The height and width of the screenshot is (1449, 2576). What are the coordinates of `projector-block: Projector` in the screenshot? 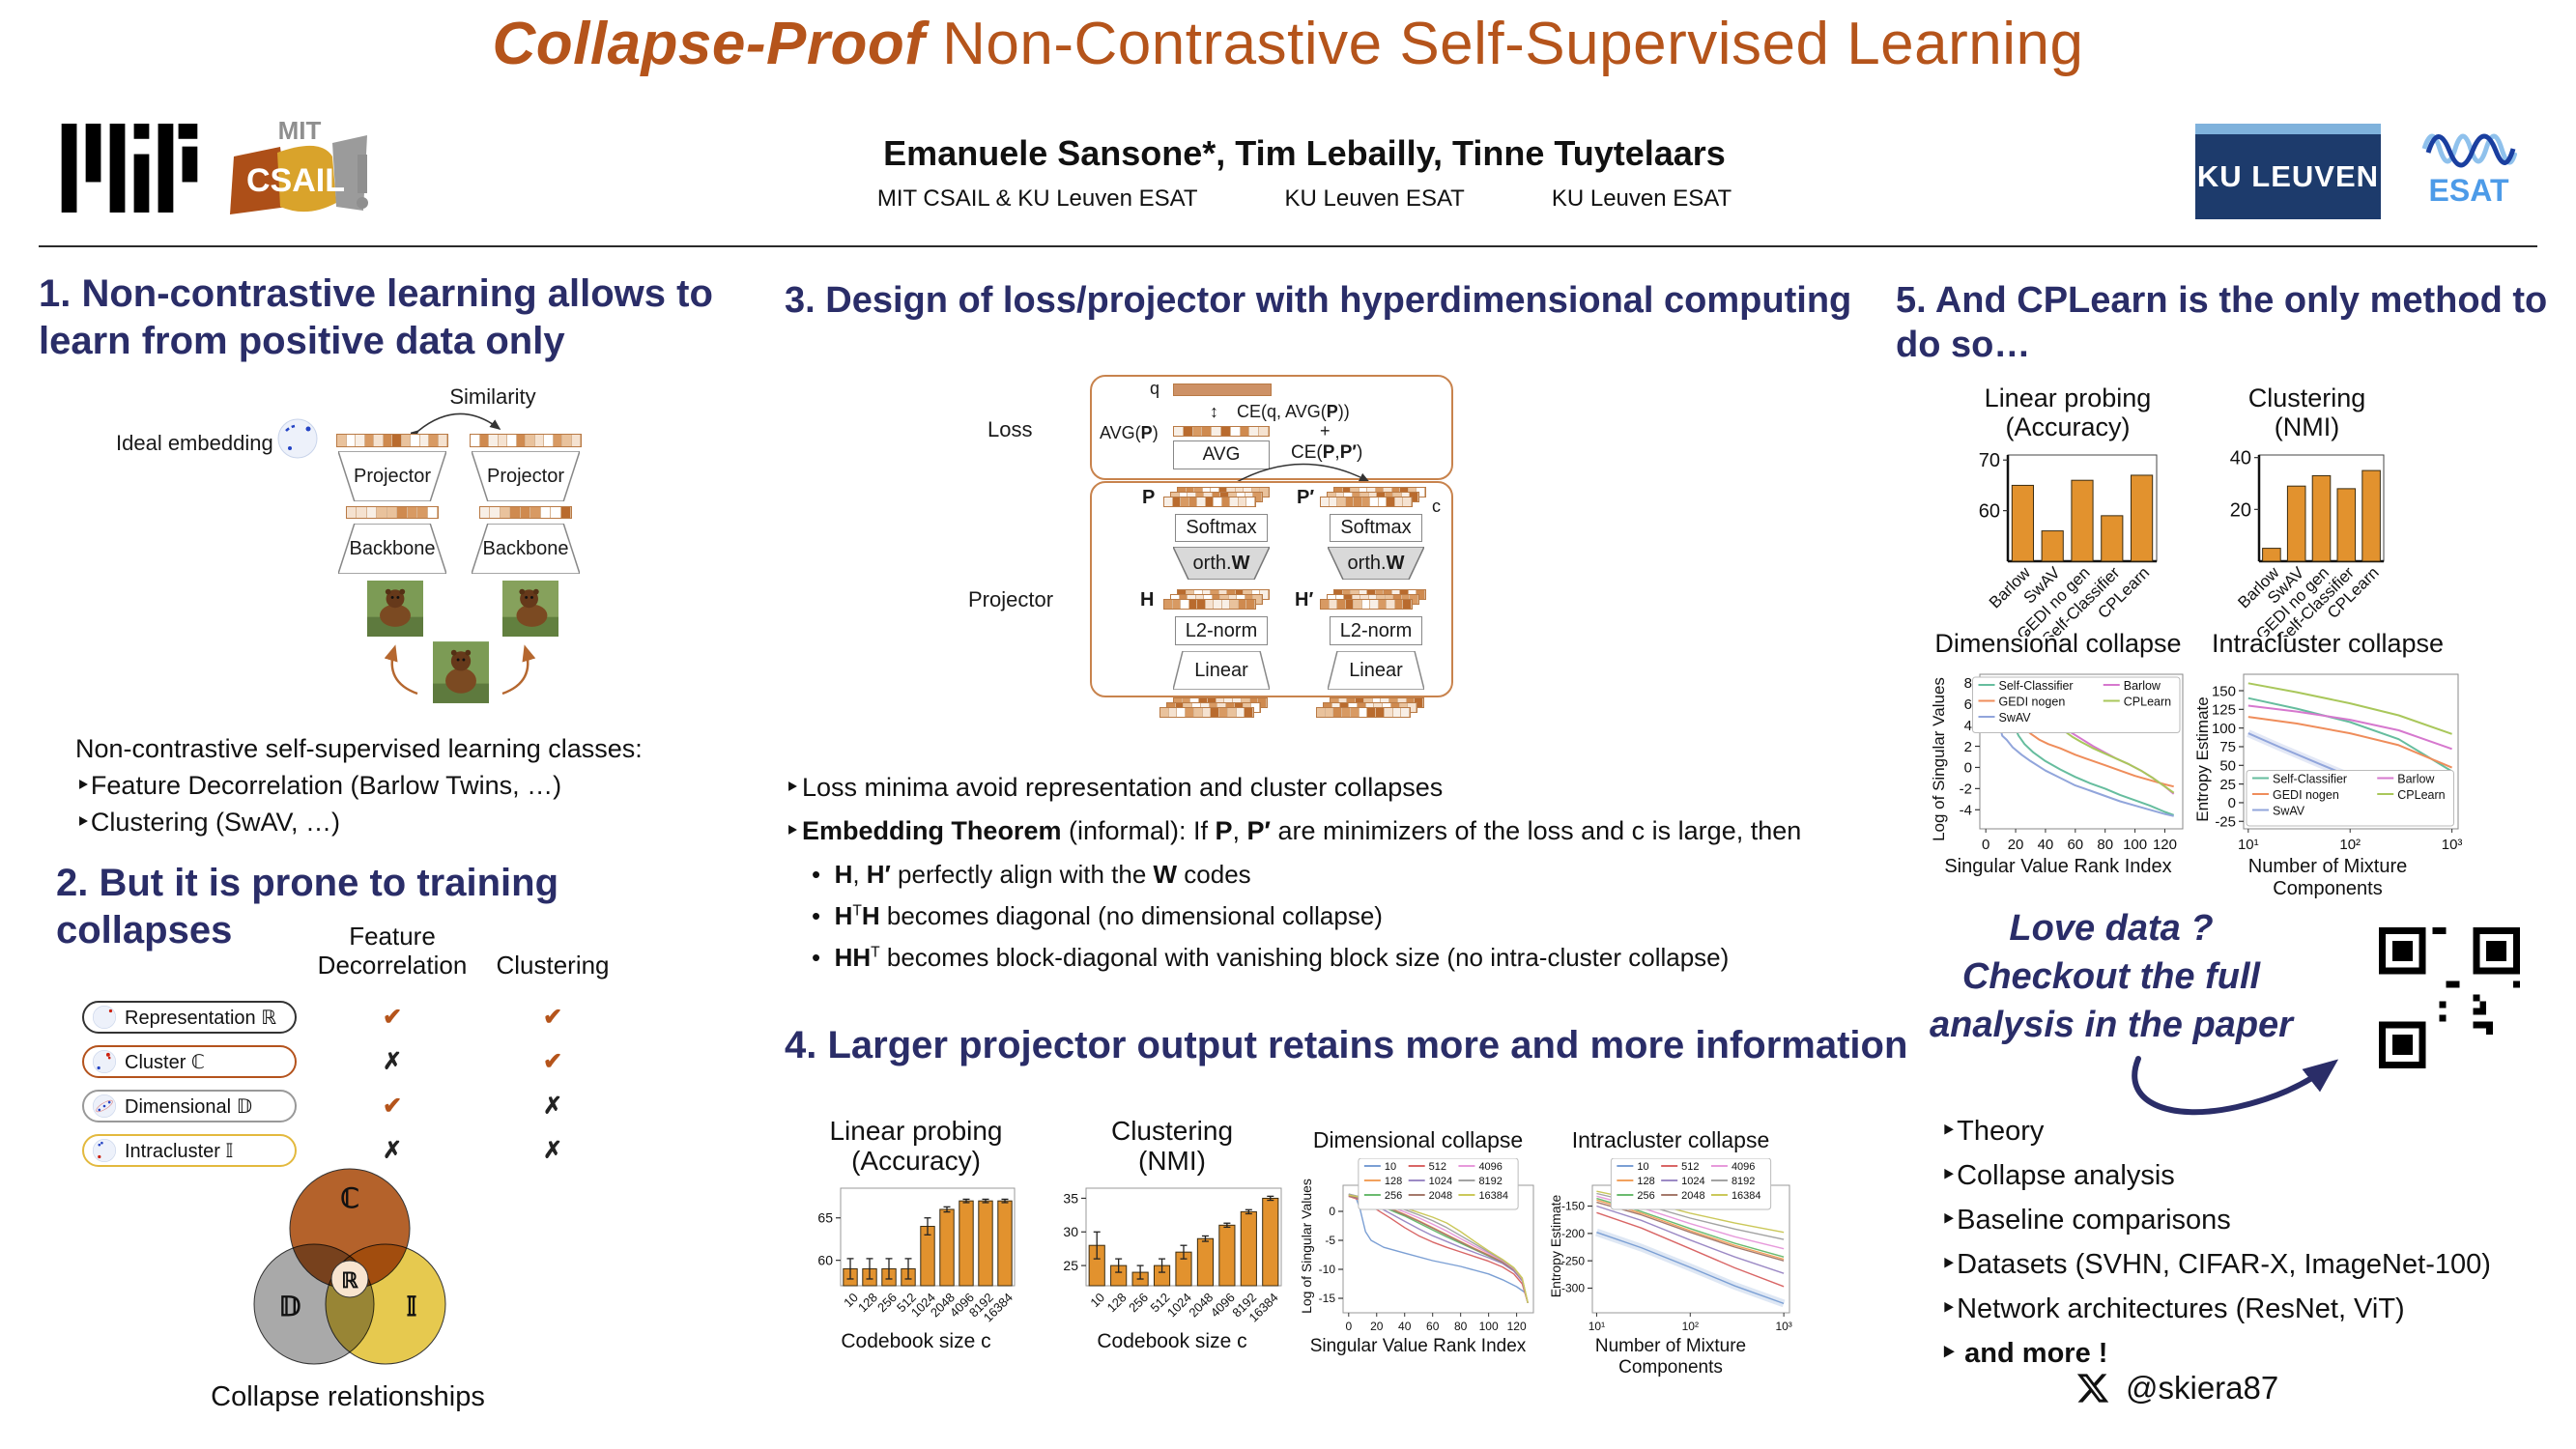 It's located at (526, 476).